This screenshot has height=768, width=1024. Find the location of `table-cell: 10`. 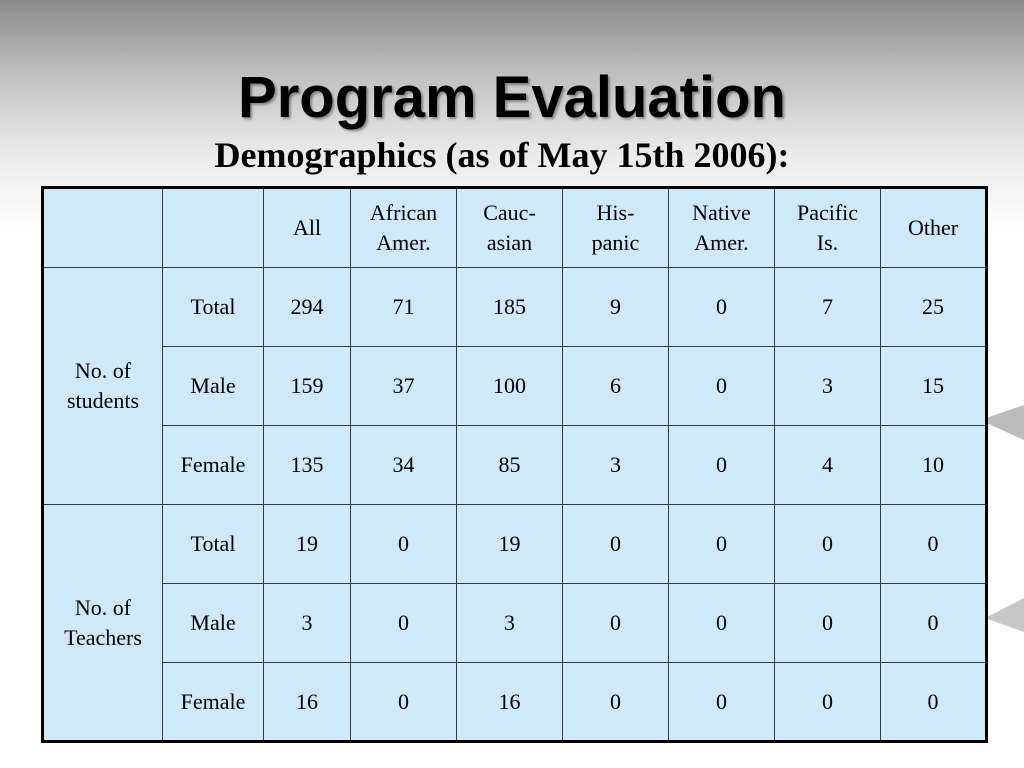

table-cell: 10 is located at coordinates (933, 465).